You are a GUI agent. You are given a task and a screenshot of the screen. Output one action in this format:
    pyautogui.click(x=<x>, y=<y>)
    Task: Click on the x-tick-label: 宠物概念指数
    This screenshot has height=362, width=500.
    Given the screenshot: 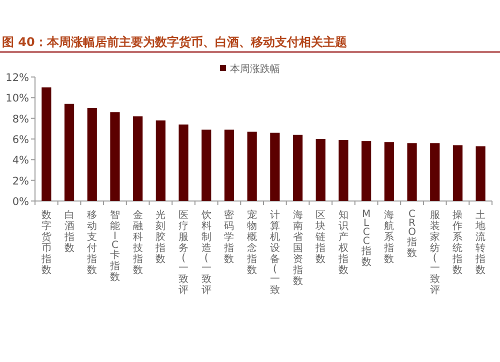 What is the action you would take?
    pyautogui.click(x=252, y=242)
    